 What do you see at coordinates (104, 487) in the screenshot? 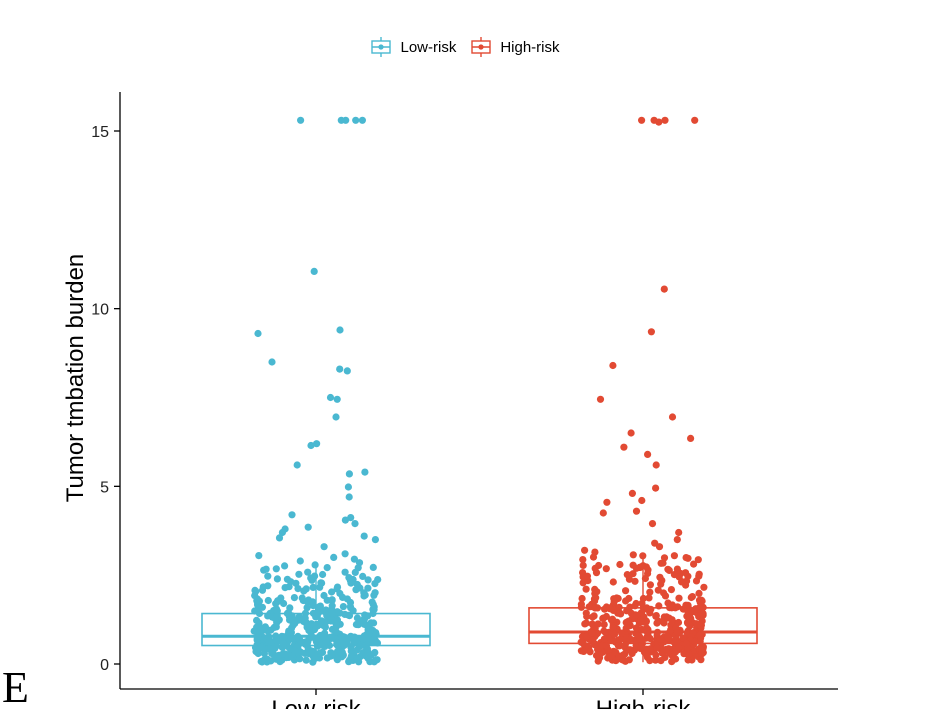
I see `y-tick-label: 5` at bounding box center [104, 487].